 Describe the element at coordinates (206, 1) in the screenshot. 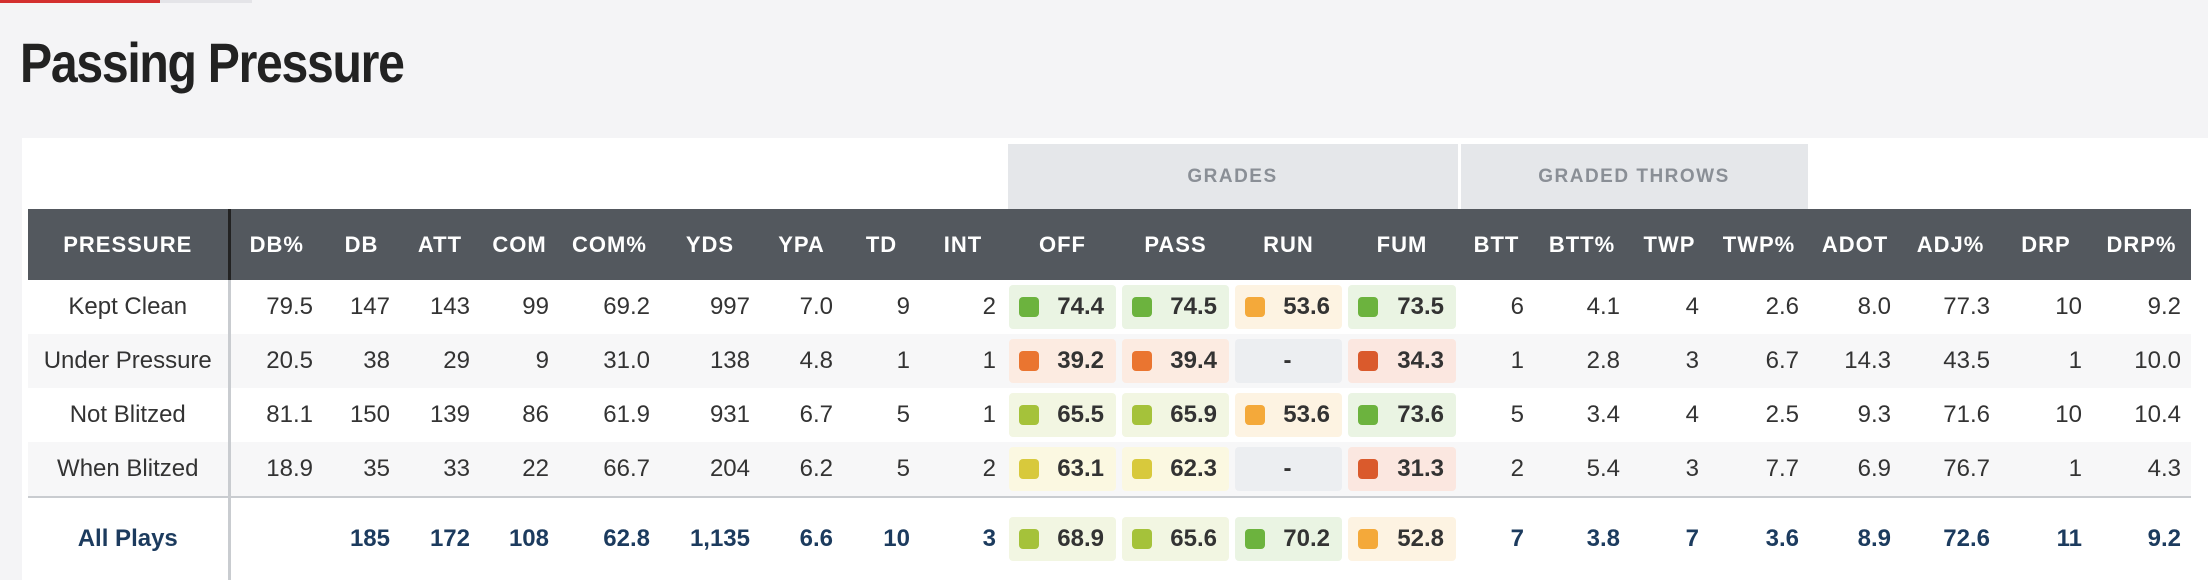

I see `tab-bar` at that location.